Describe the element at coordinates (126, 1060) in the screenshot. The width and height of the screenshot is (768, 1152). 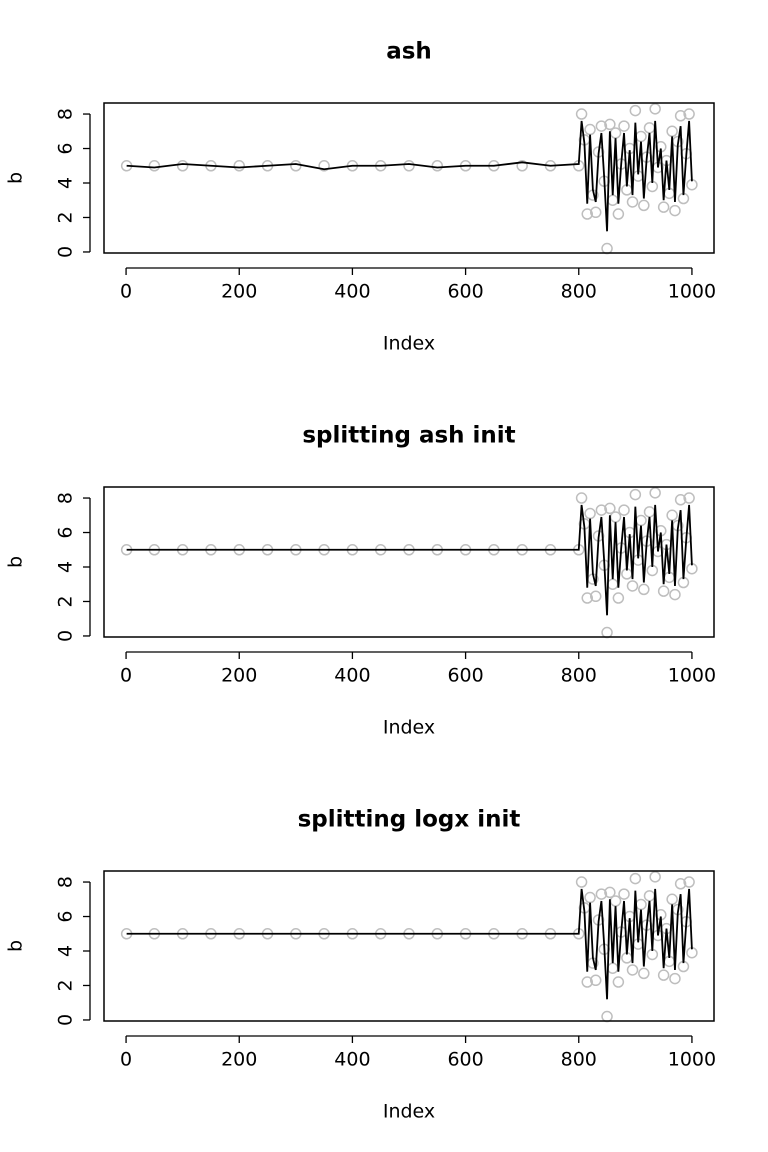
I see `x-tick-label: 0` at that location.